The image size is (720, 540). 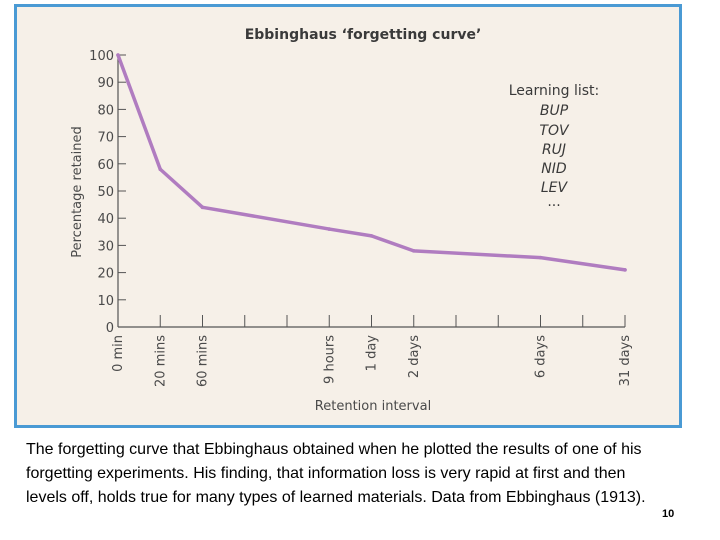 I want to click on y-tick-label: 60, so click(x=105, y=165).